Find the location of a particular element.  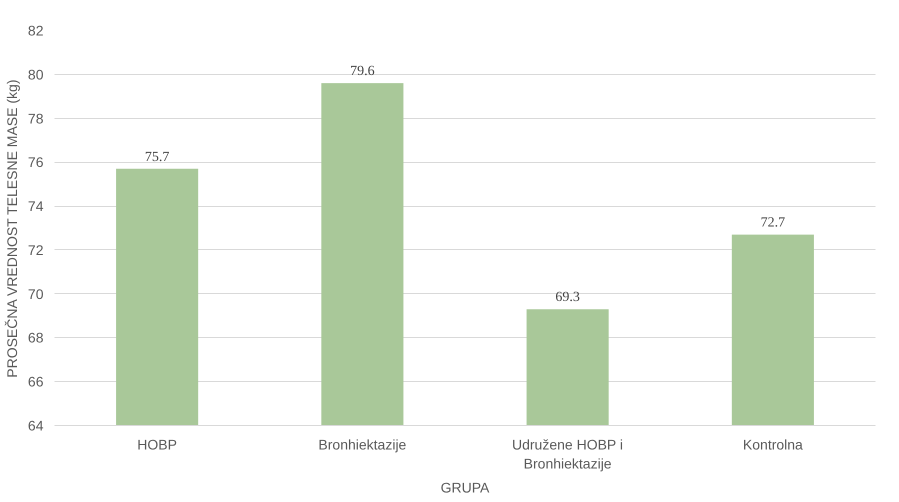

y-tick-label: 70 is located at coordinates (36, 294).